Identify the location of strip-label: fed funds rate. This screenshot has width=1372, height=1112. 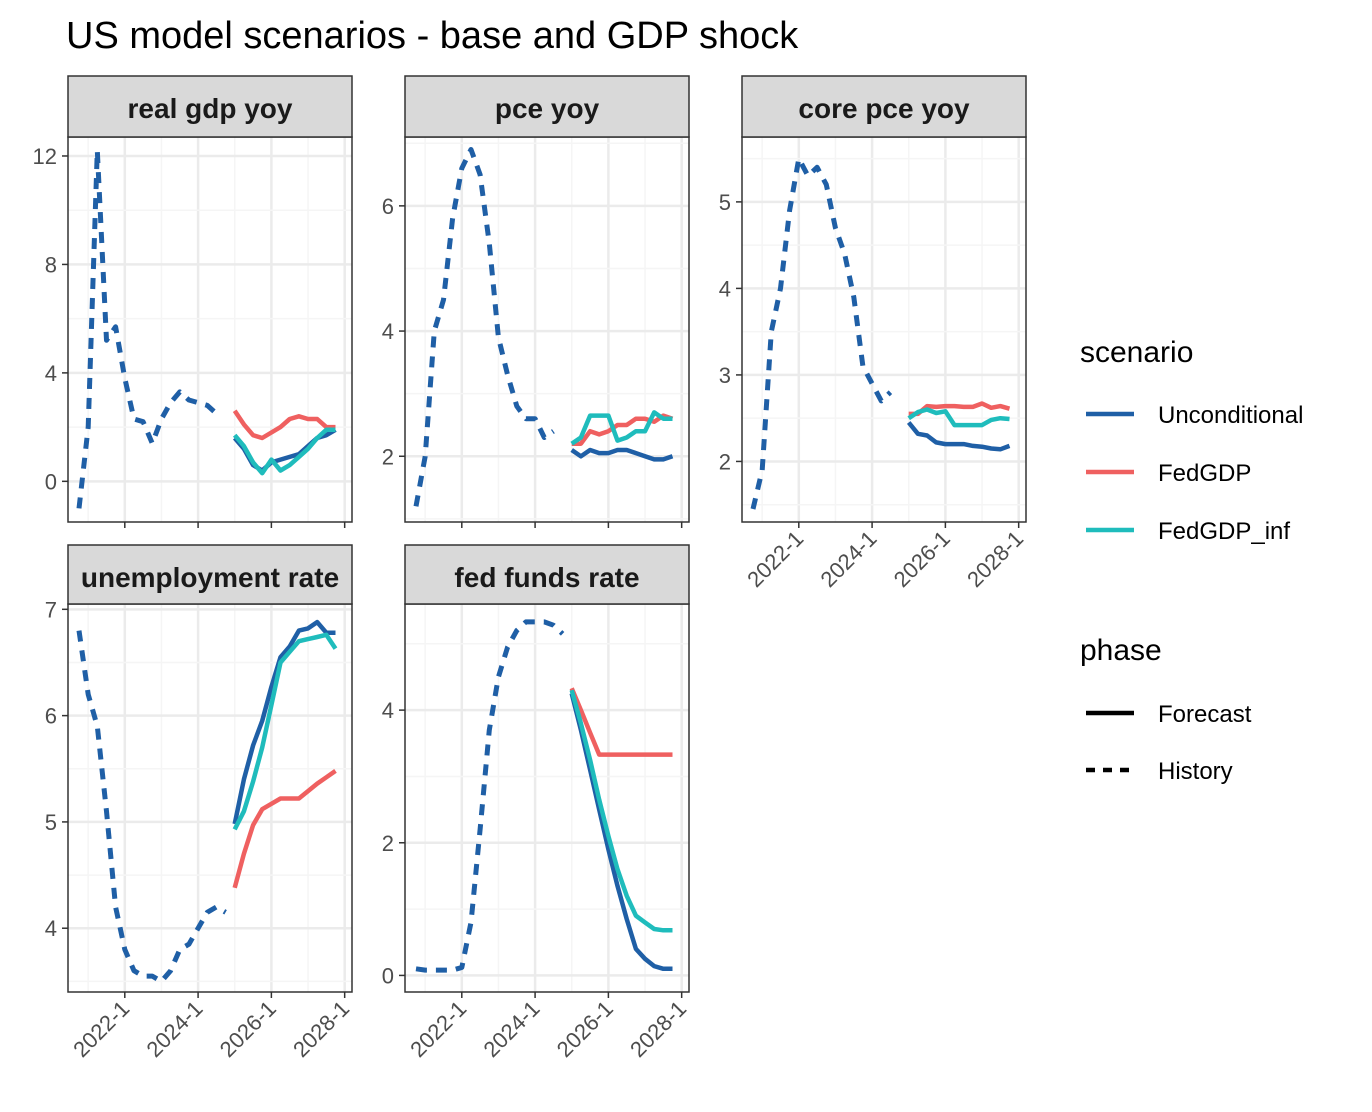
(546, 577).